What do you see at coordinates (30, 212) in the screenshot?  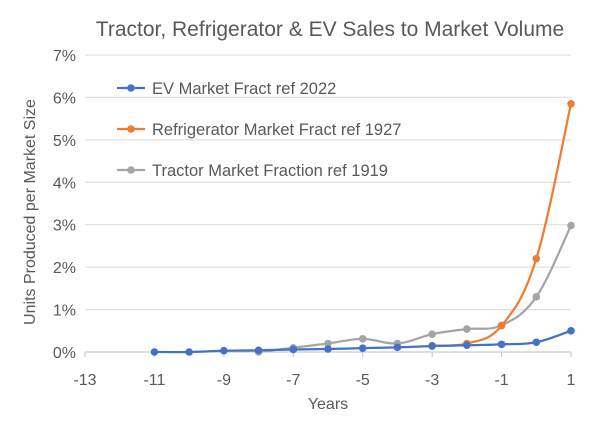 I see `y-axis-label: Units Produced per Market Size` at bounding box center [30, 212].